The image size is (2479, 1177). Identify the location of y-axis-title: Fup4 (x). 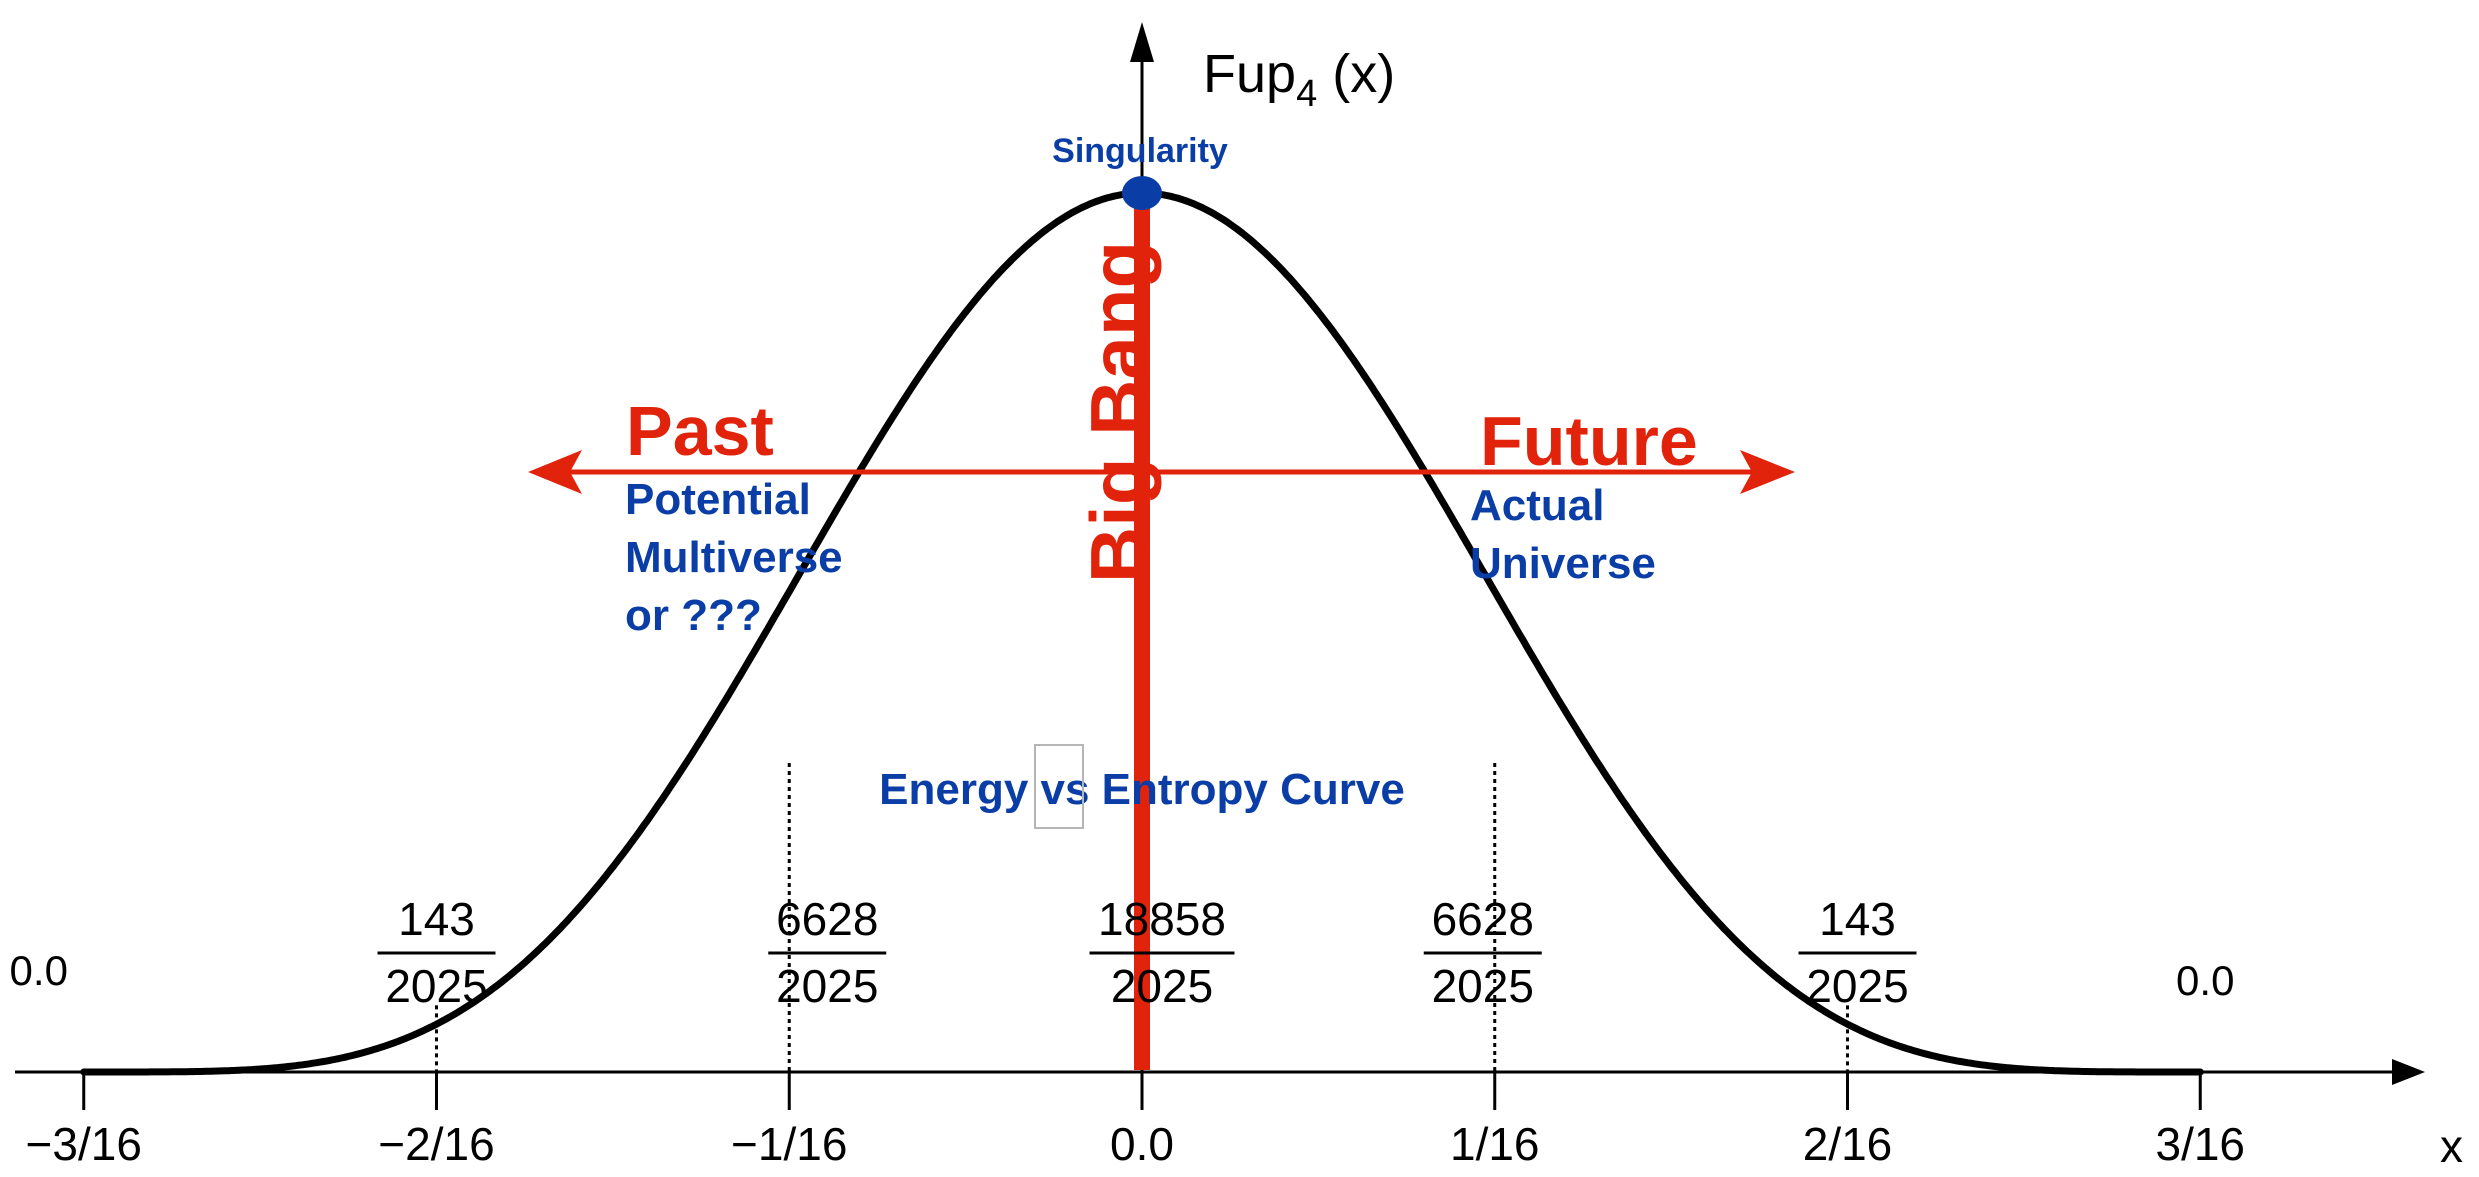
(1299, 79).